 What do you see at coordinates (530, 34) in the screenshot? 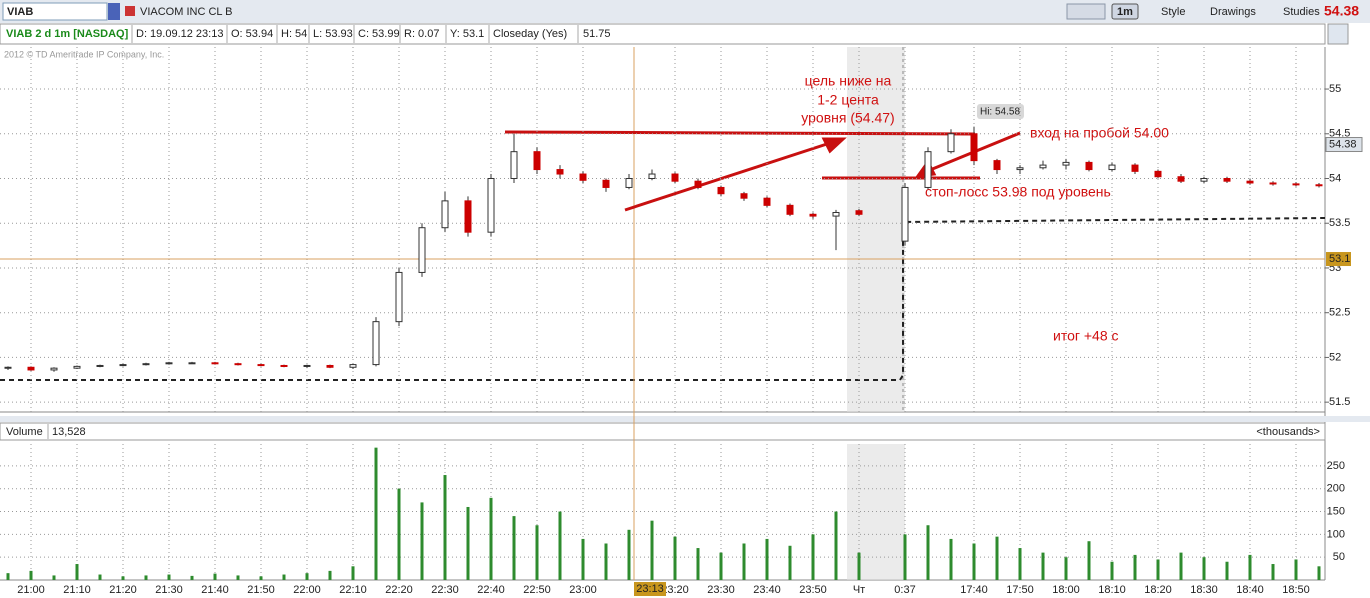
I see `info-closeday: Closeday (Yes)` at bounding box center [530, 34].